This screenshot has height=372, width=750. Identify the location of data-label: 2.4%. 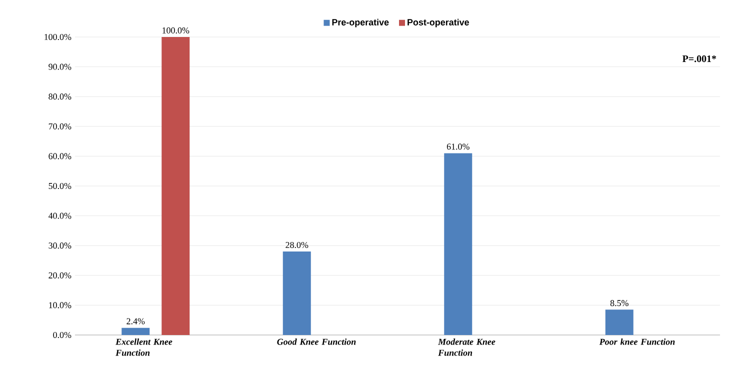
(135, 321).